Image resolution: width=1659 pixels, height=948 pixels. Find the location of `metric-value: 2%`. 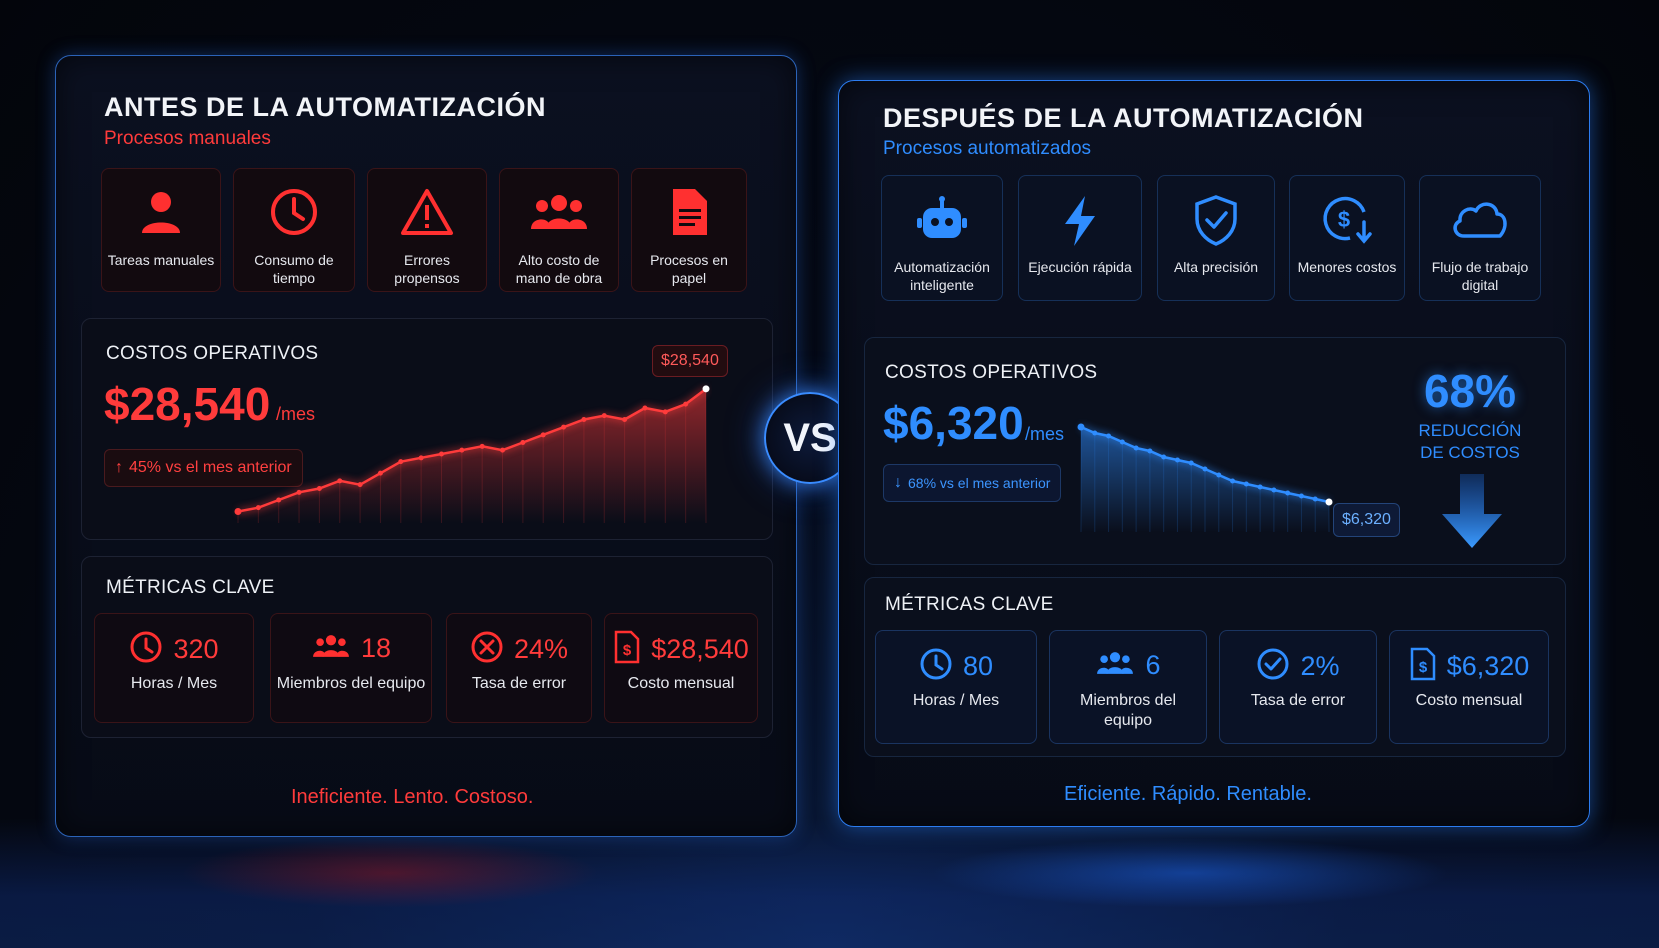

metric-value: 2% is located at coordinates (1320, 666).